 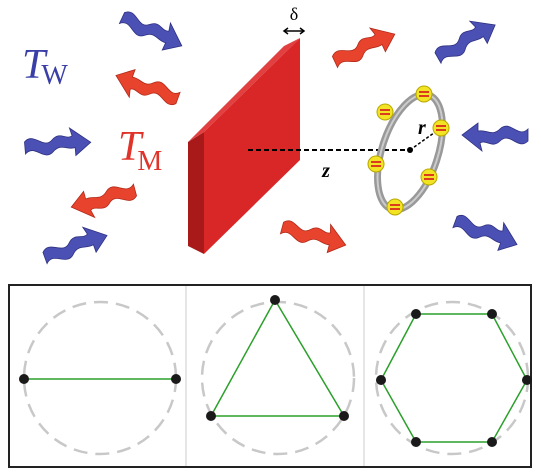 What do you see at coordinates (424, 140) in the screenshot?
I see `radius-line` at bounding box center [424, 140].